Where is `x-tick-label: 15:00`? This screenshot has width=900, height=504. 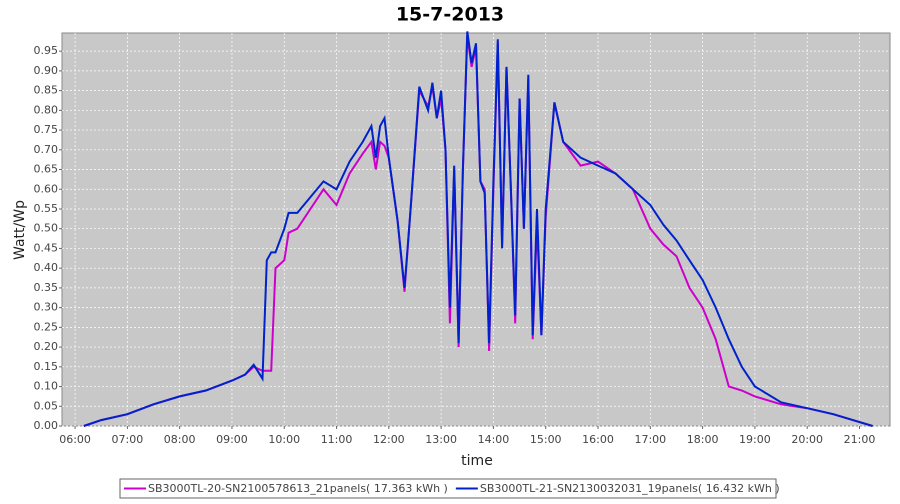
x-tick-label: 15:00 is located at coordinates (546, 439).